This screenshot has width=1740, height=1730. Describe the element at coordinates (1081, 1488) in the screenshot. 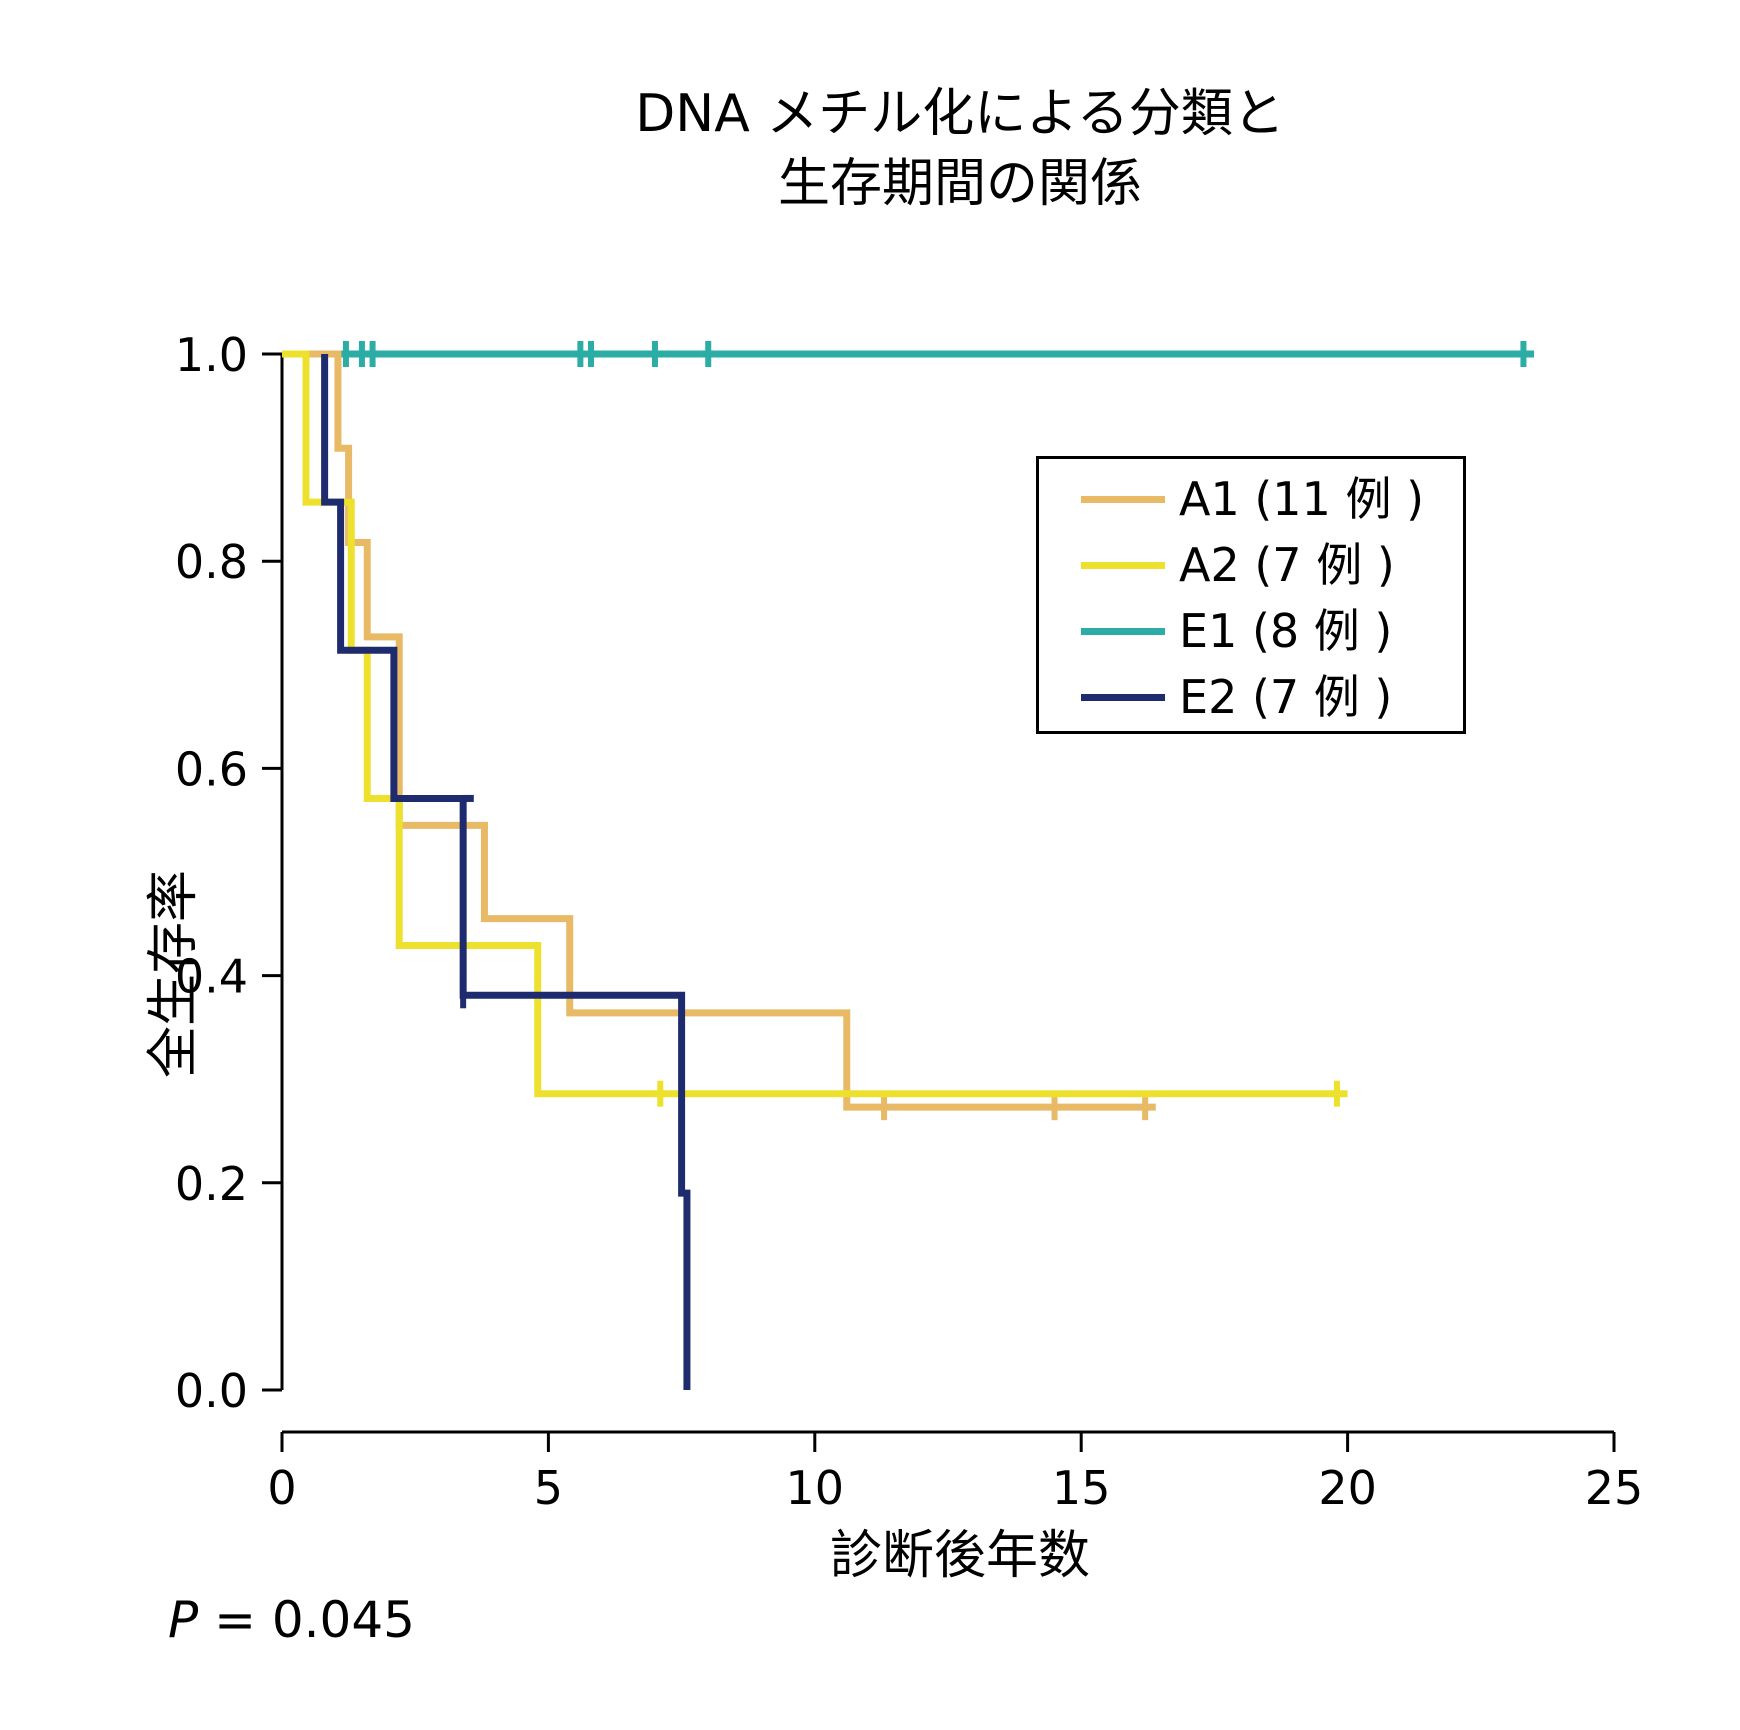

I see `x-tick-label: 15` at that location.